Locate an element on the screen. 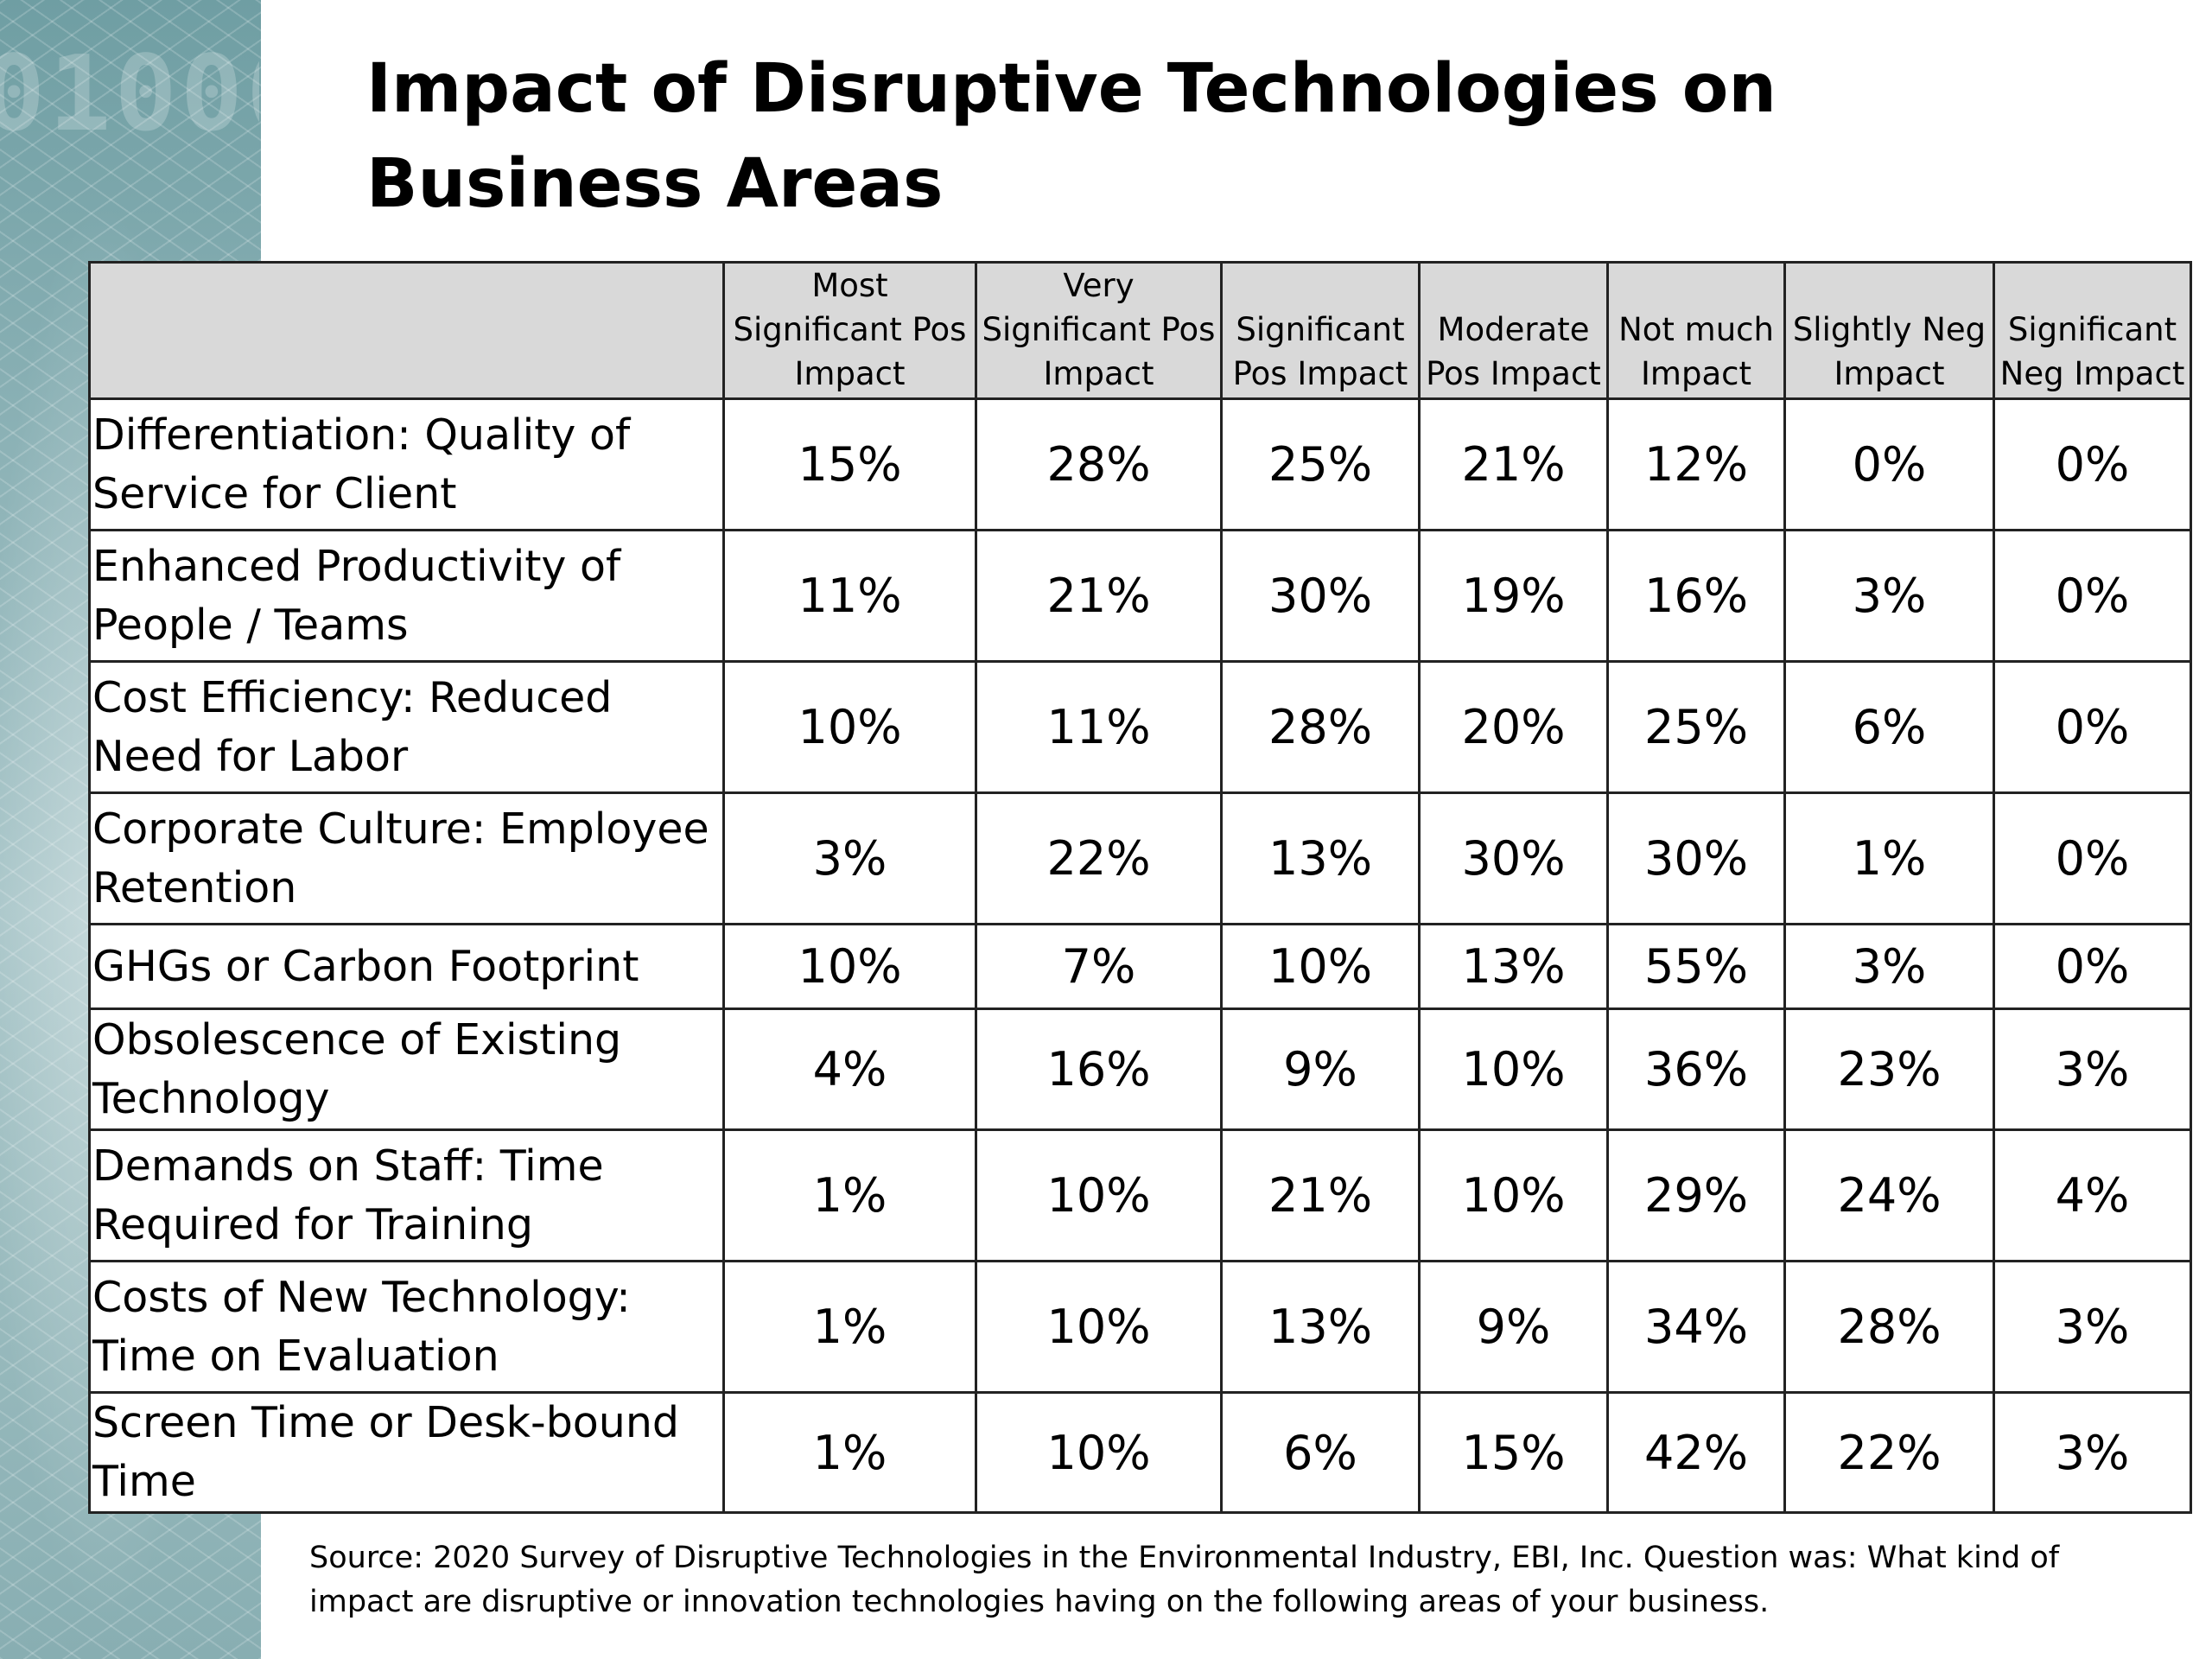 The image size is (2212, 1659). value-cell: 29% is located at coordinates (1696, 1195).